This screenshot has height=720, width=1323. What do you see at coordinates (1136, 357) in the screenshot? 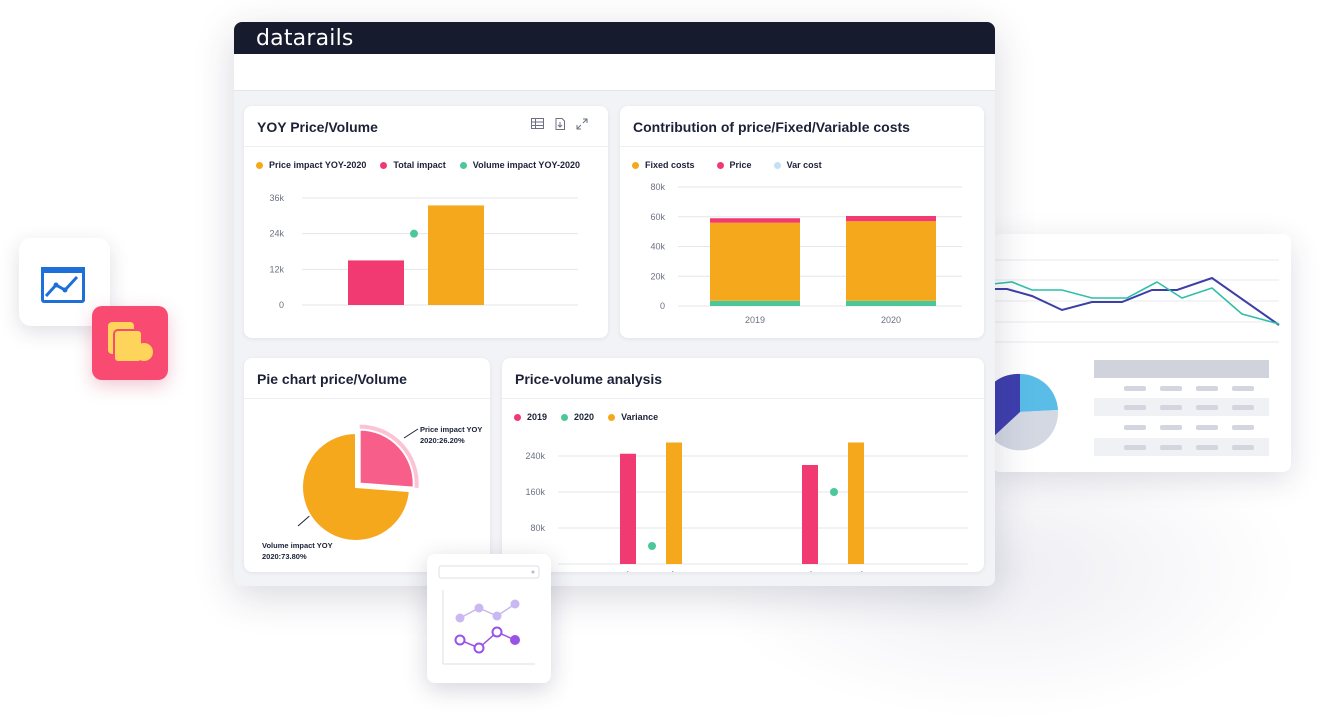
I see `trend-summary-graphics` at bounding box center [1136, 357].